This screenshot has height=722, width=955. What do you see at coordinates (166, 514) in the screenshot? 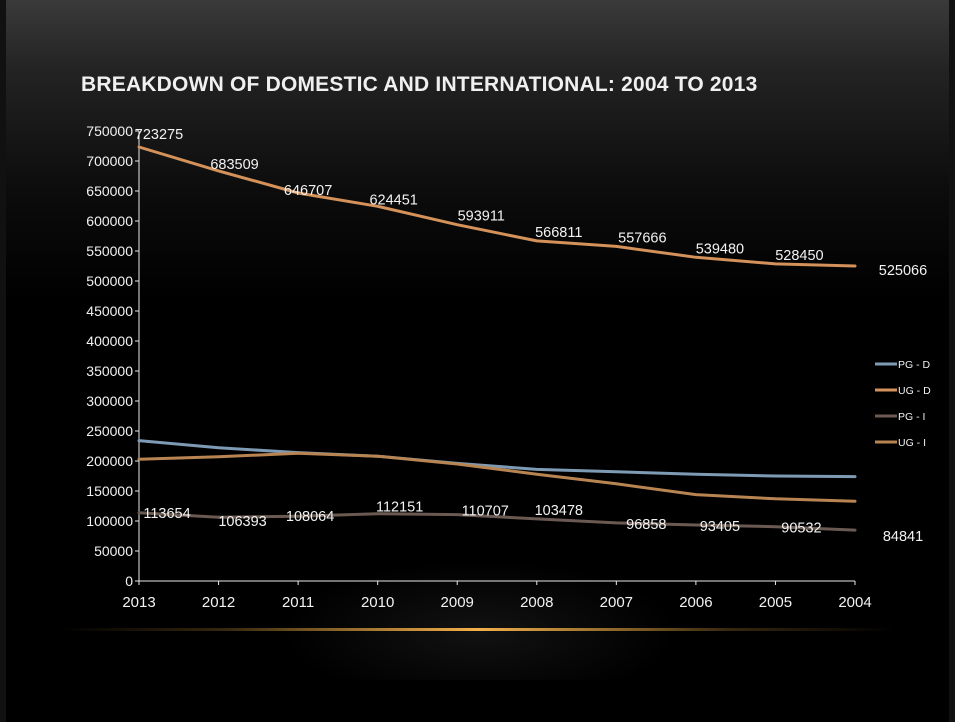
I see `data-label: 113654` at bounding box center [166, 514].